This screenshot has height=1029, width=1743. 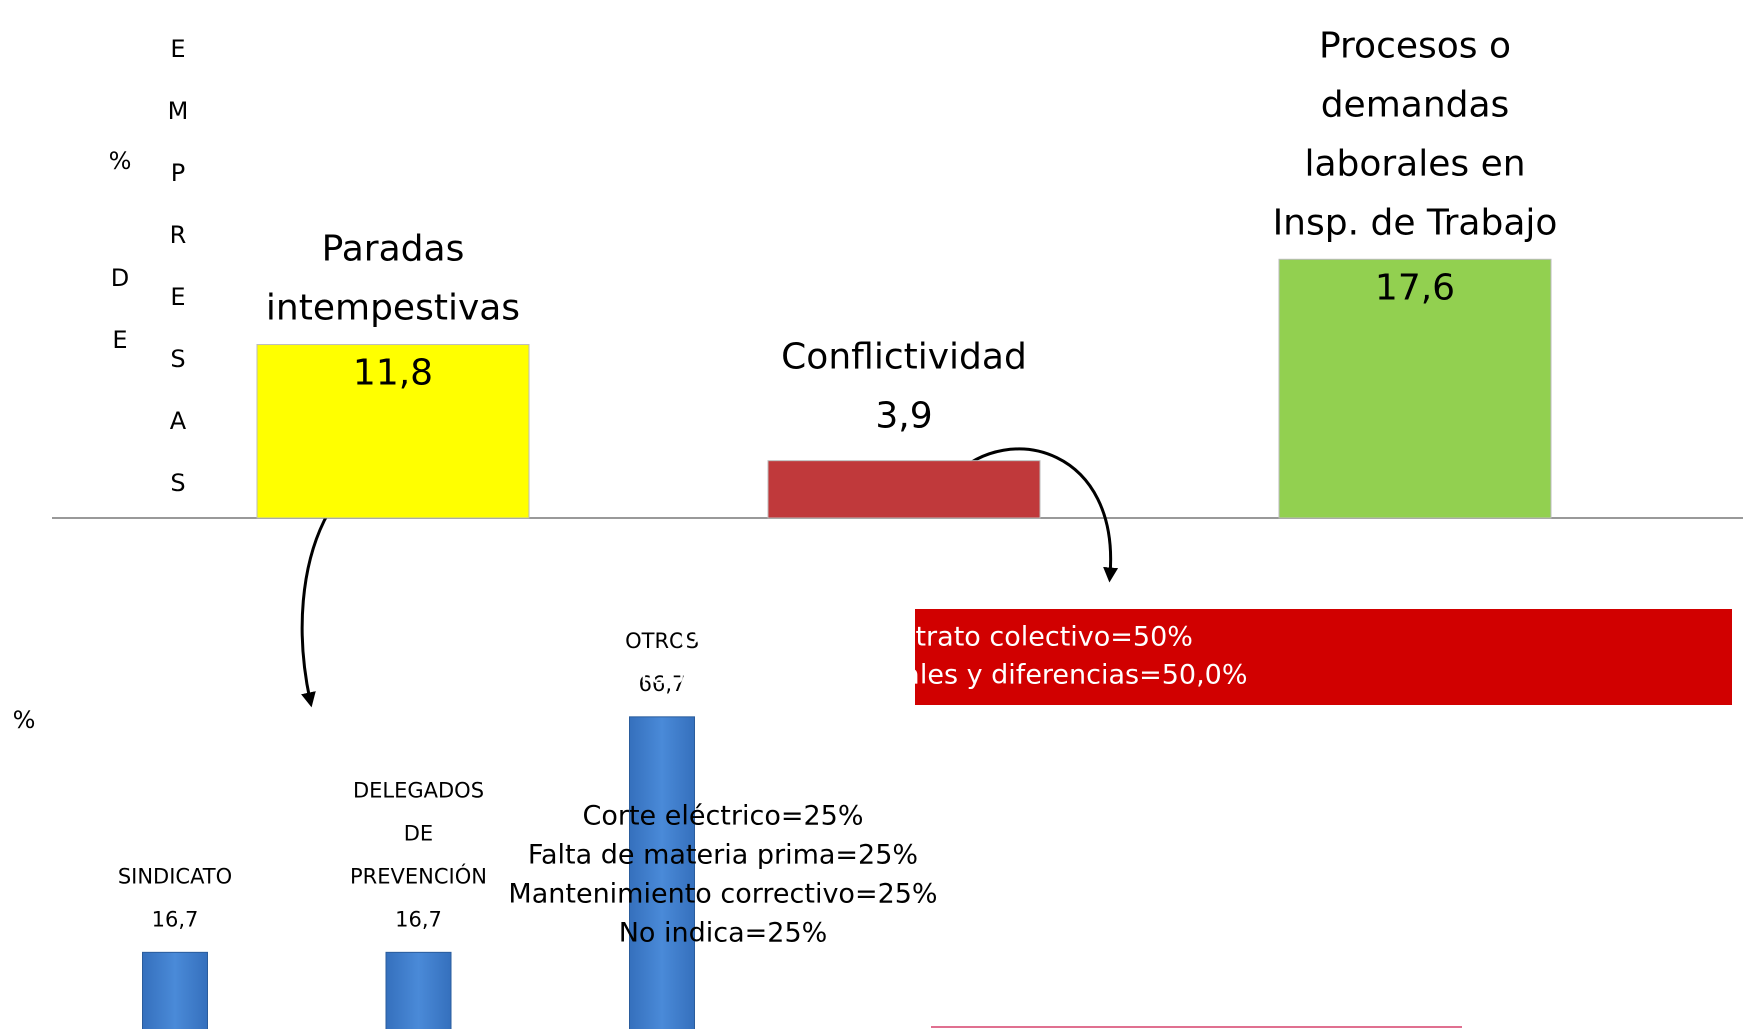 What do you see at coordinates (1415, 287) in the screenshot?
I see `value-label: 17,6` at bounding box center [1415, 287].